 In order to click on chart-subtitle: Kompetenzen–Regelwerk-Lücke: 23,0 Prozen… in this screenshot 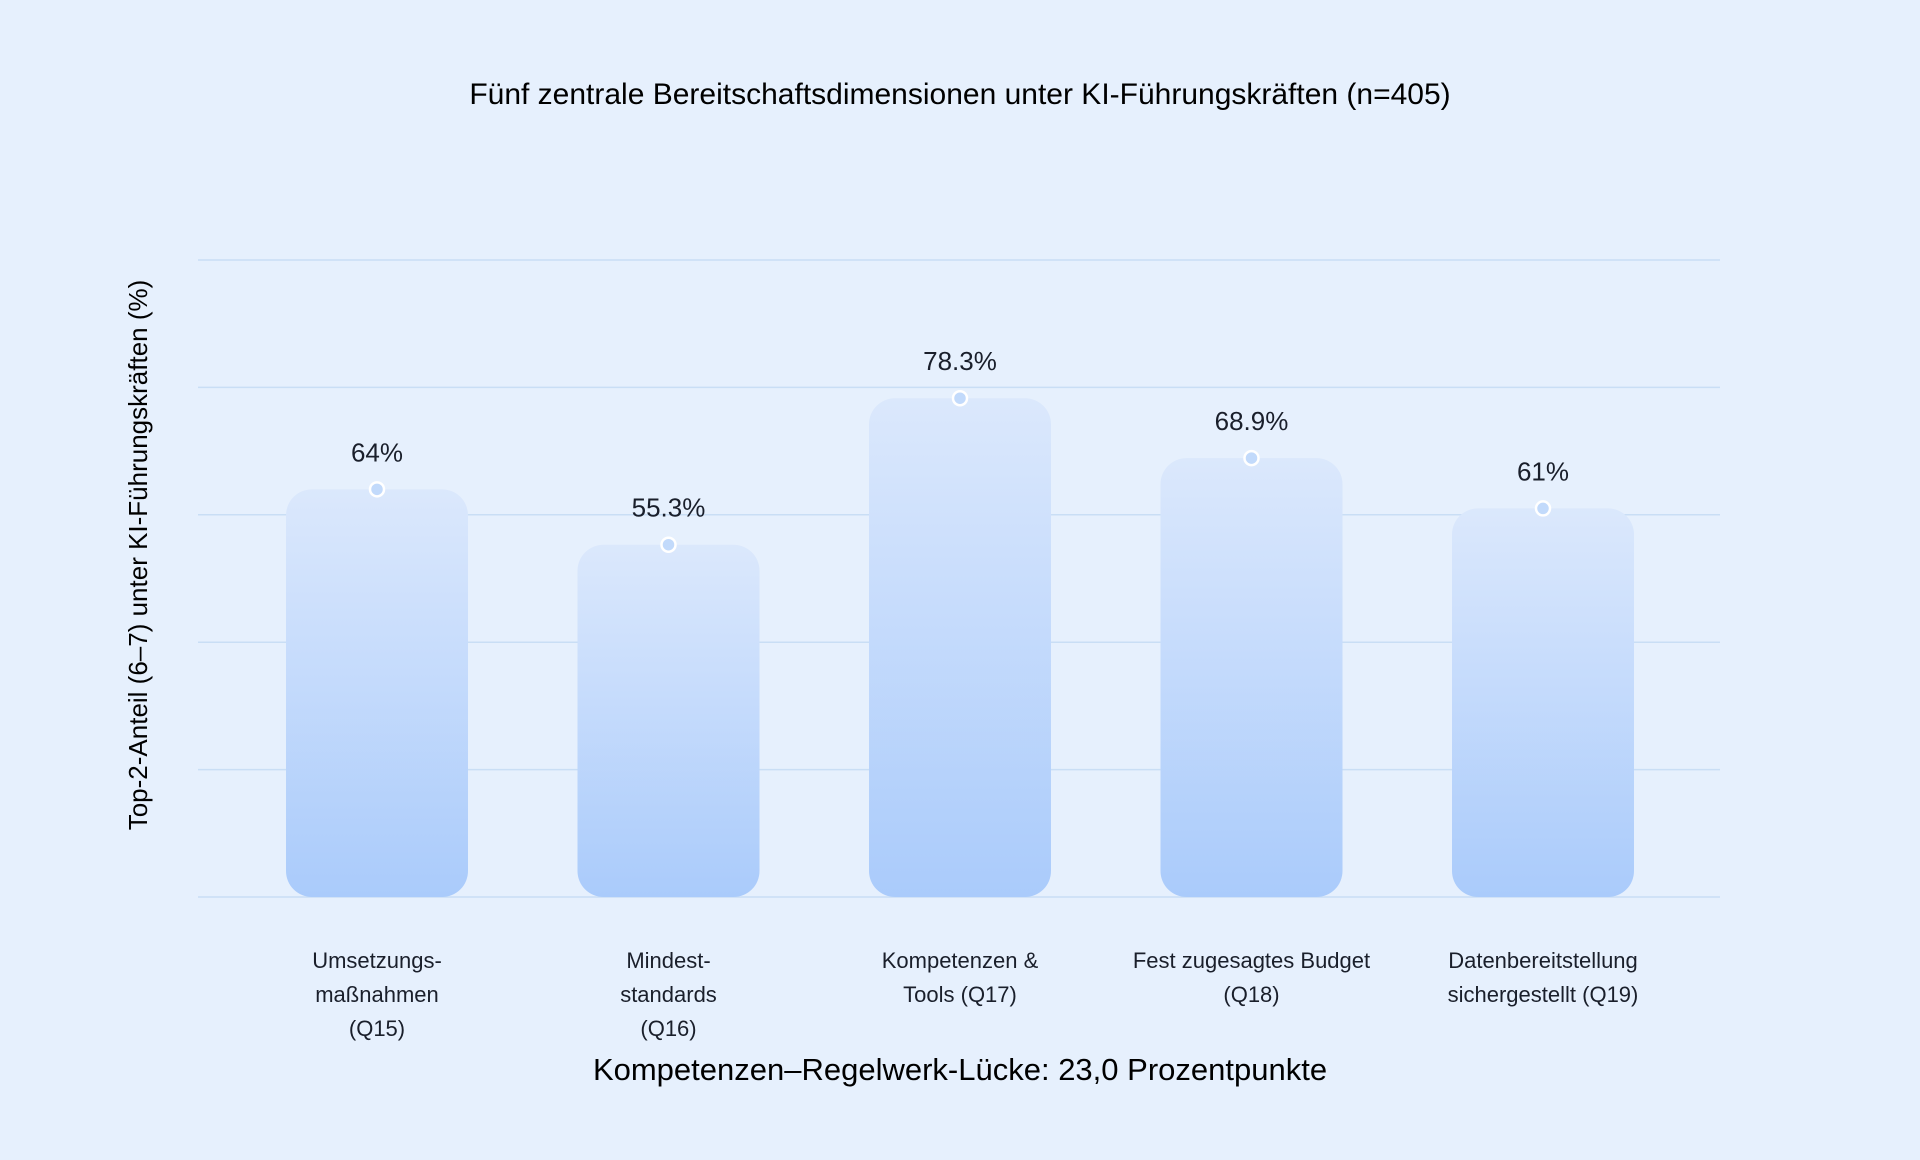, I will do `click(960, 1069)`.